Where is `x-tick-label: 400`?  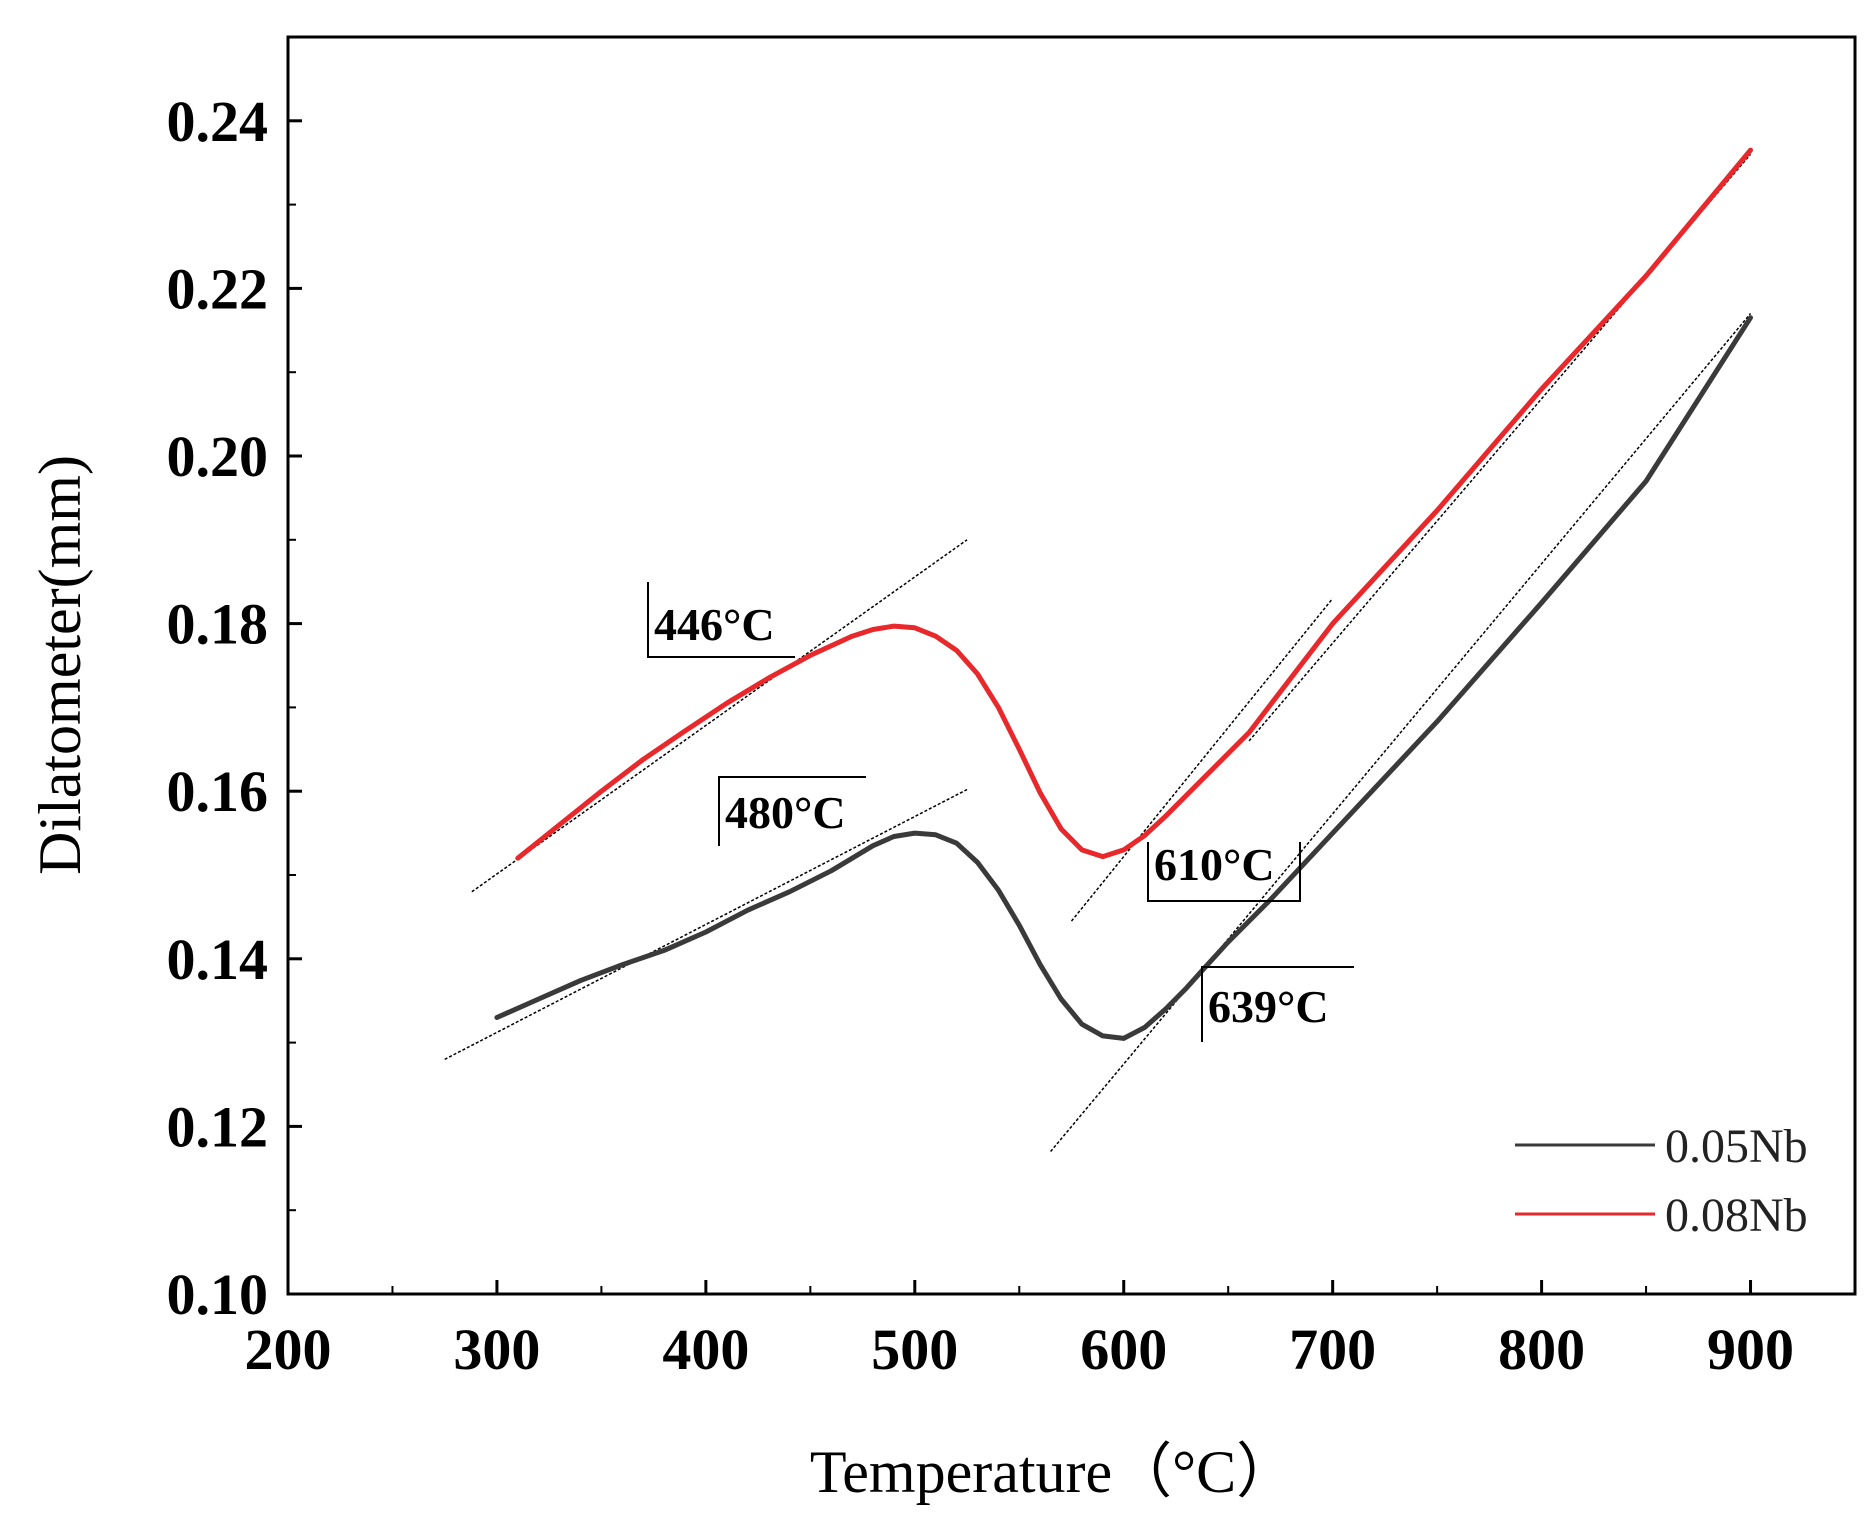 x-tick-label: 400 is located at coordinates (705, 1349).